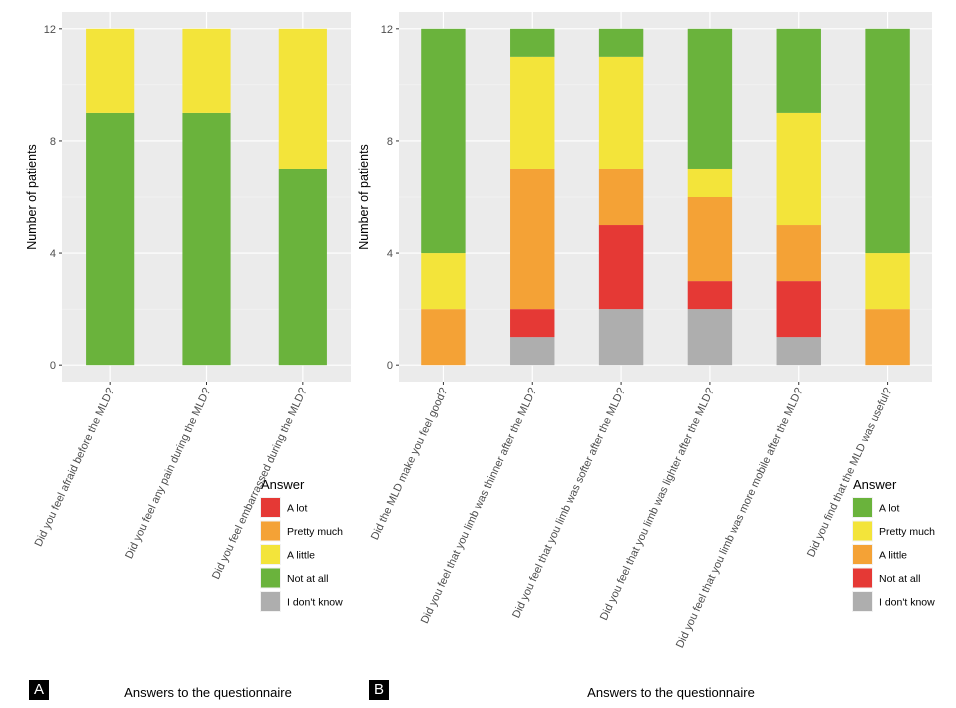 This screenshot has height=708, width=956. What do you see at coordinates (168, 473) in the screenshot?
I see `x-tick-label: Did you feel any pain during the MLD?` at bounding box center [168, 473].